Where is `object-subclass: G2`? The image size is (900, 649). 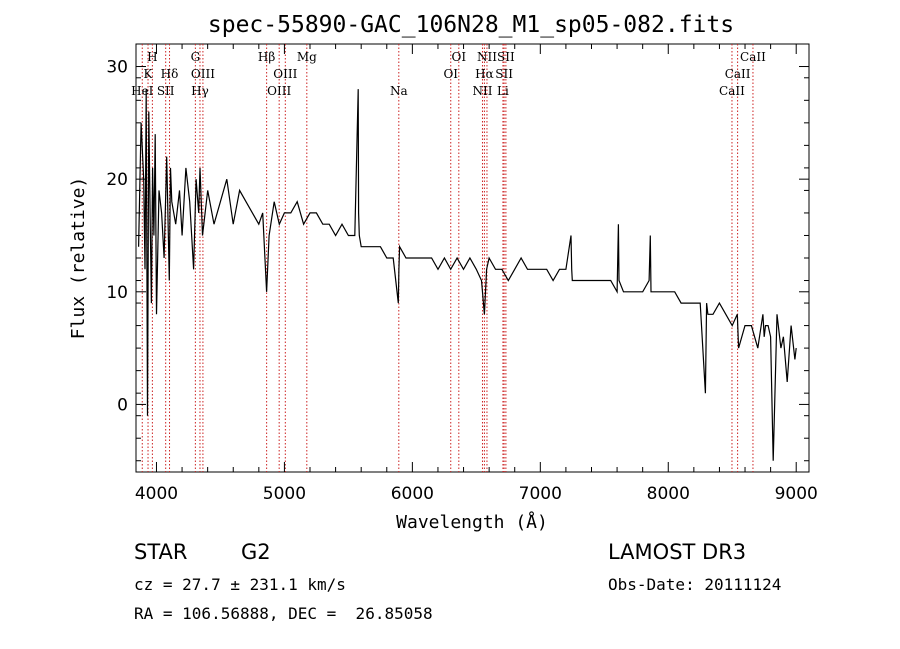
object-subclass: G2 is located at coordinates (256, 552).